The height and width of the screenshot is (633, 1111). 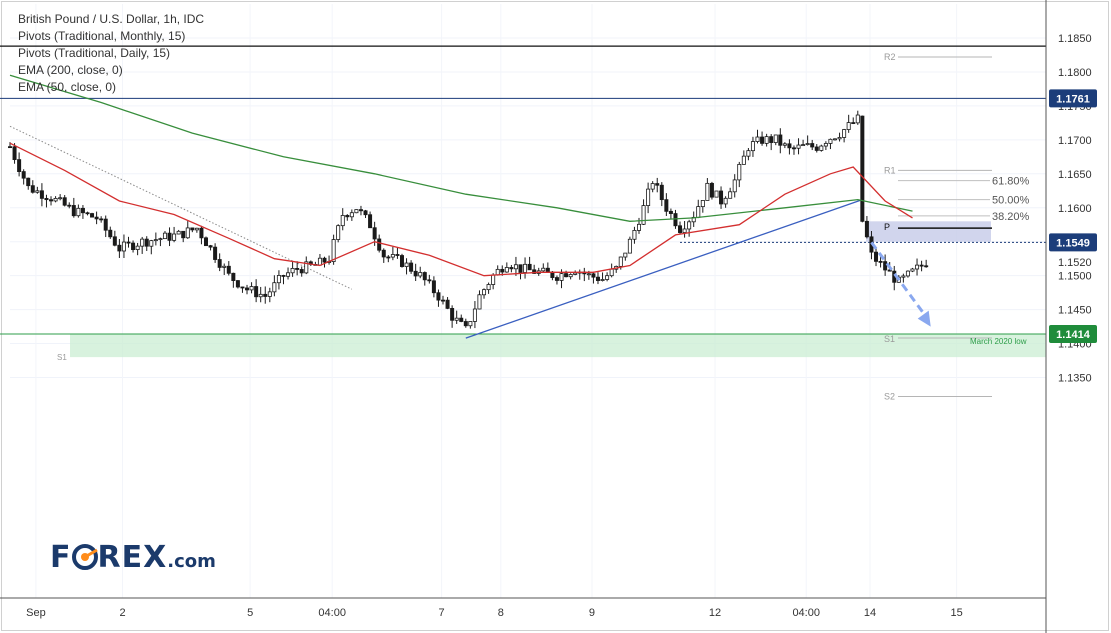 What do you see at coordinates (889, 397) in the screenshot?
I see `pivot-label: S2` at bounding box center [889, 397].